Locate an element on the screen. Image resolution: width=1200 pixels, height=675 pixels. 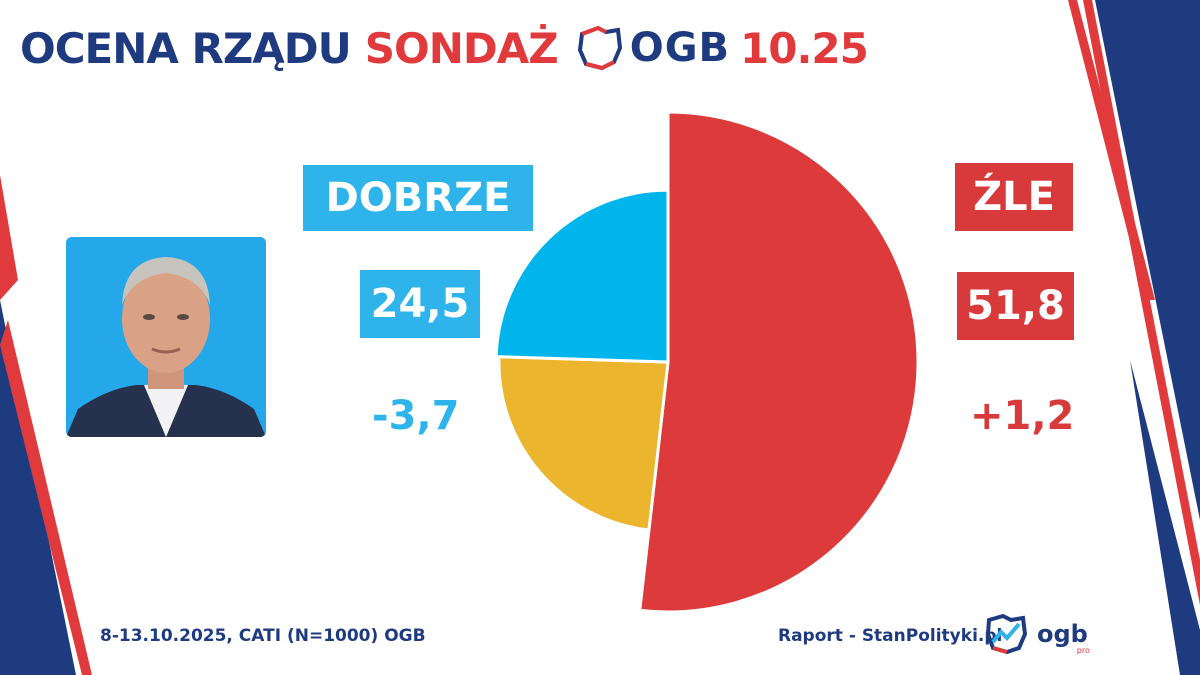
ogb-pro-brand-text: ogb is located at coordinates (1062, 634).